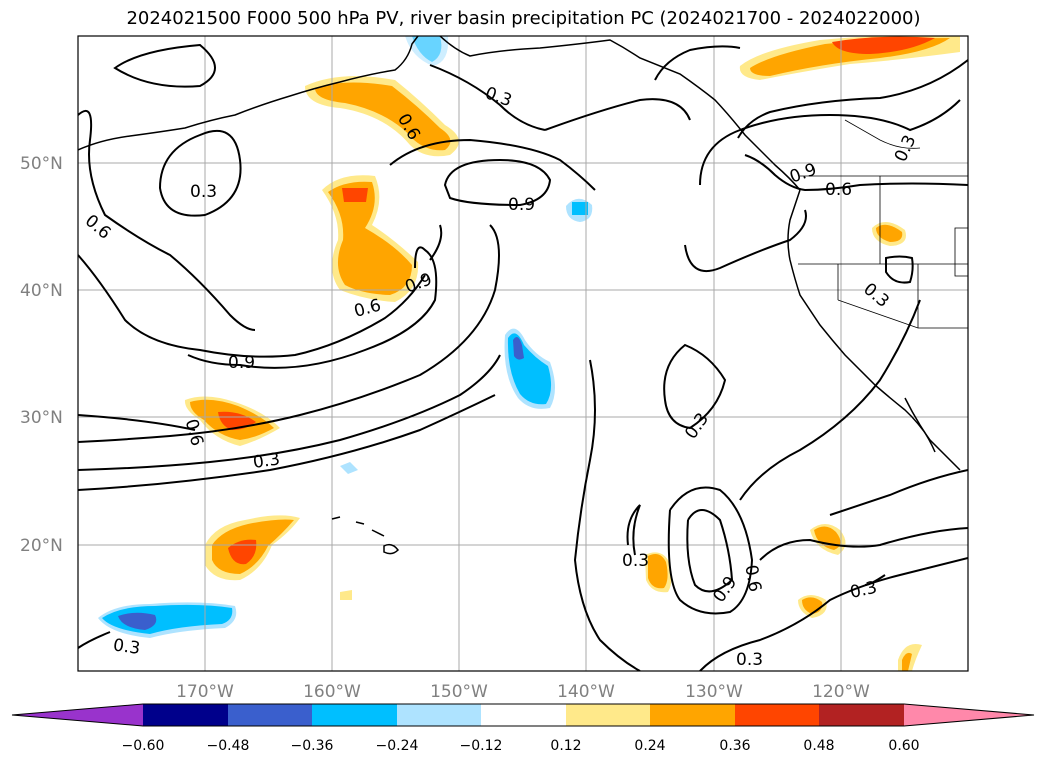 This screenshot has width=1047, height=765. What do you see at coordinates (883, 45) in the screenshot?
I see `shade-top-right-red` at bounding box center [883, 45].